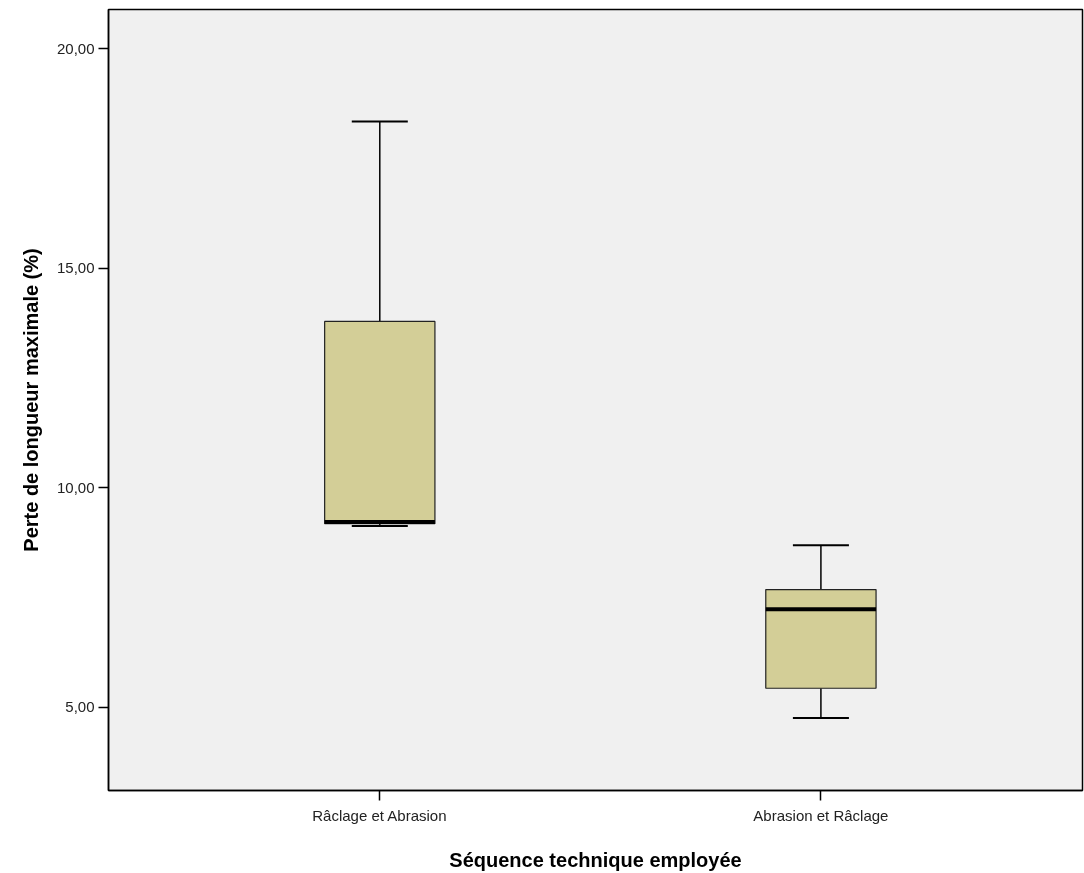 This screenshot has height=873, width=1084. Describe the element at coordinates (75, 268) in the screenshot. I see `y-tick-label: 15,00` at that location.